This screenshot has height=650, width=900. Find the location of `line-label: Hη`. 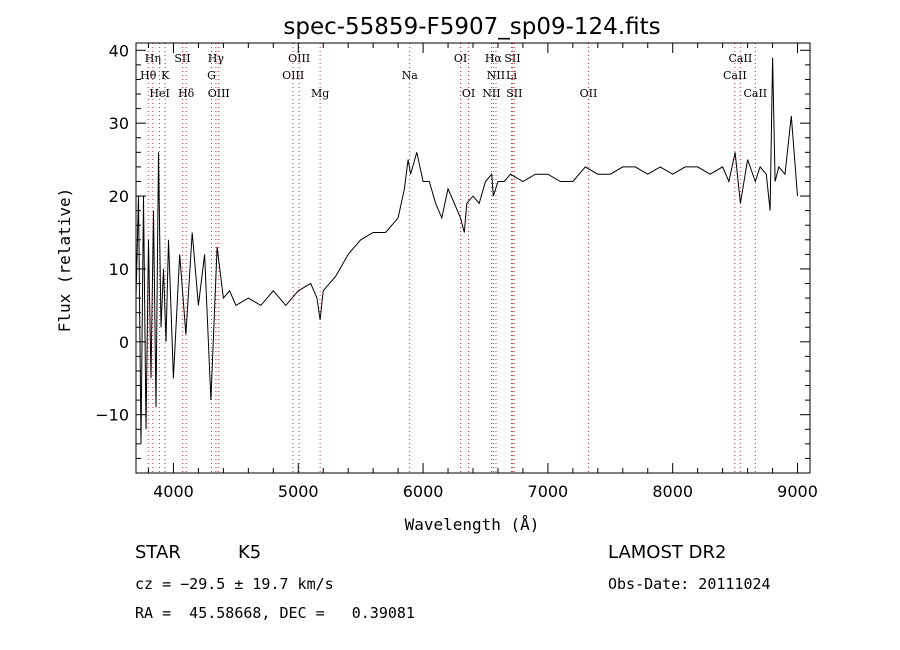

line-label: Hη is located at coordinates (153, 58).